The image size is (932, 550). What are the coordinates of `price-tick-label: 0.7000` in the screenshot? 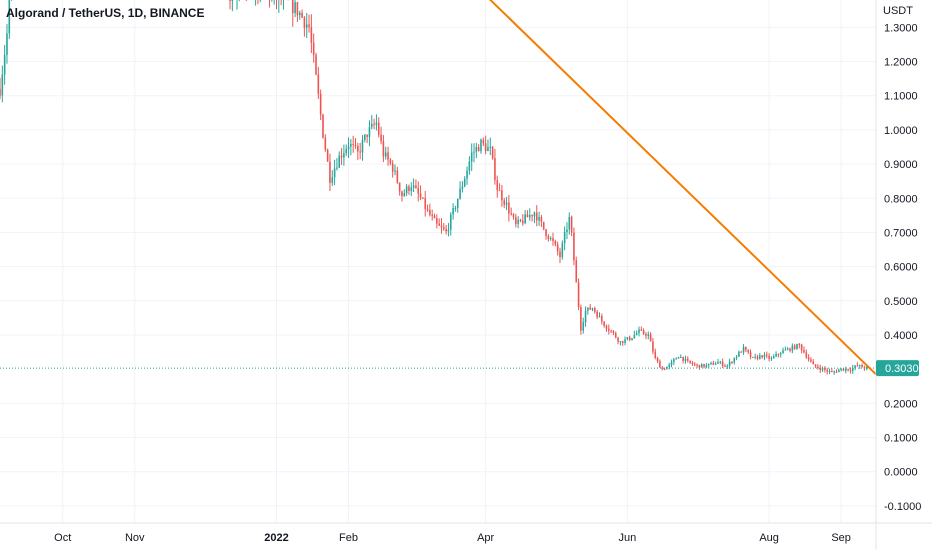 It's located at (901, 233).